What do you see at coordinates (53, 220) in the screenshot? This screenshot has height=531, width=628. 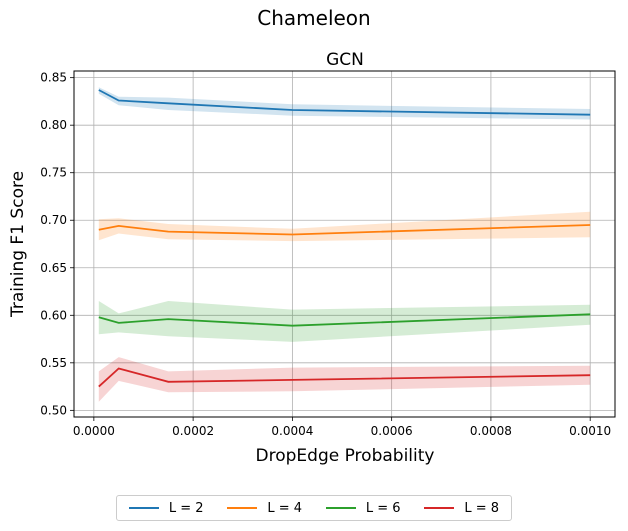 I see `y-tick-label: 0.70` at bounding box center [53, 220].